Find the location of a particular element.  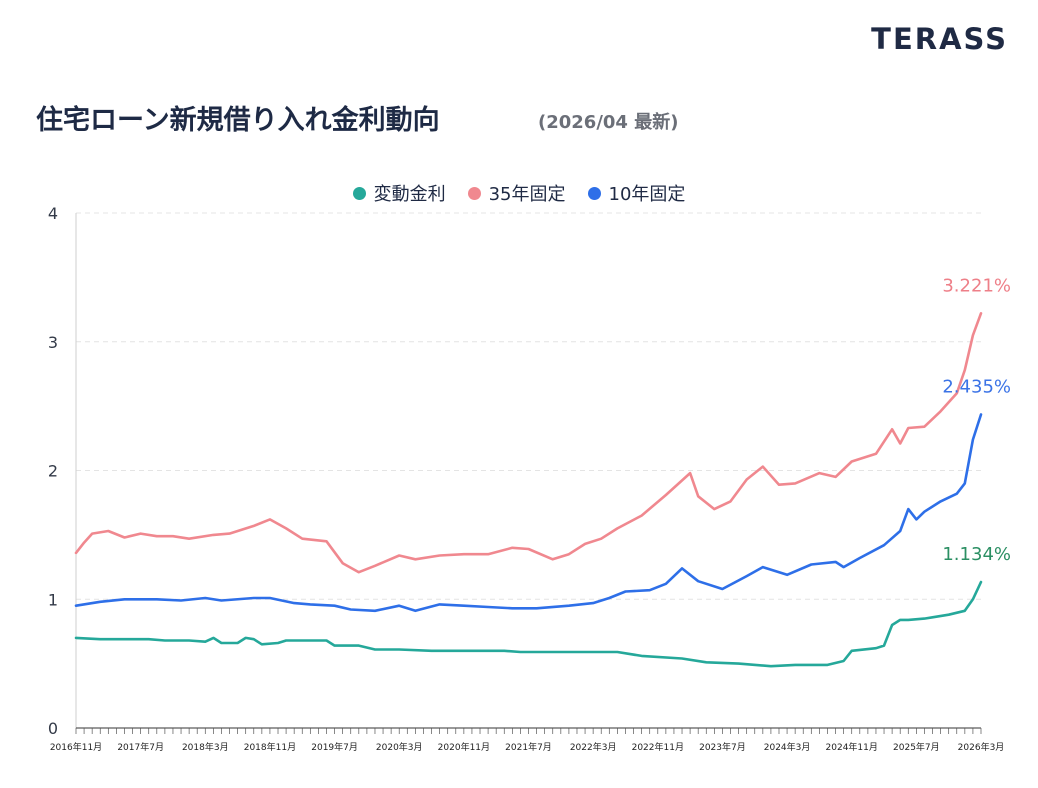

x-tick-label: 2023年7月 is located at coordinates (722, 747).